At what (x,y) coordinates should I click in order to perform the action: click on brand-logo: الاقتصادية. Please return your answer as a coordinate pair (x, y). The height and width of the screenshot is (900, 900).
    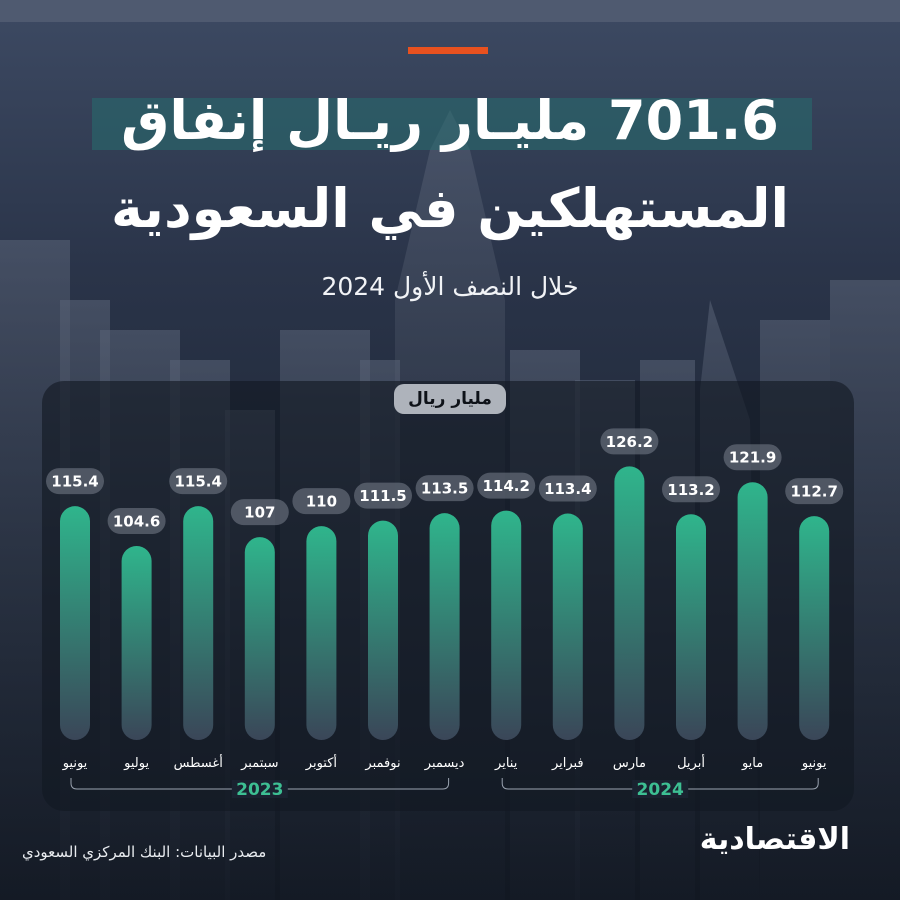
    Looking at the image, I should click on (774, 839).